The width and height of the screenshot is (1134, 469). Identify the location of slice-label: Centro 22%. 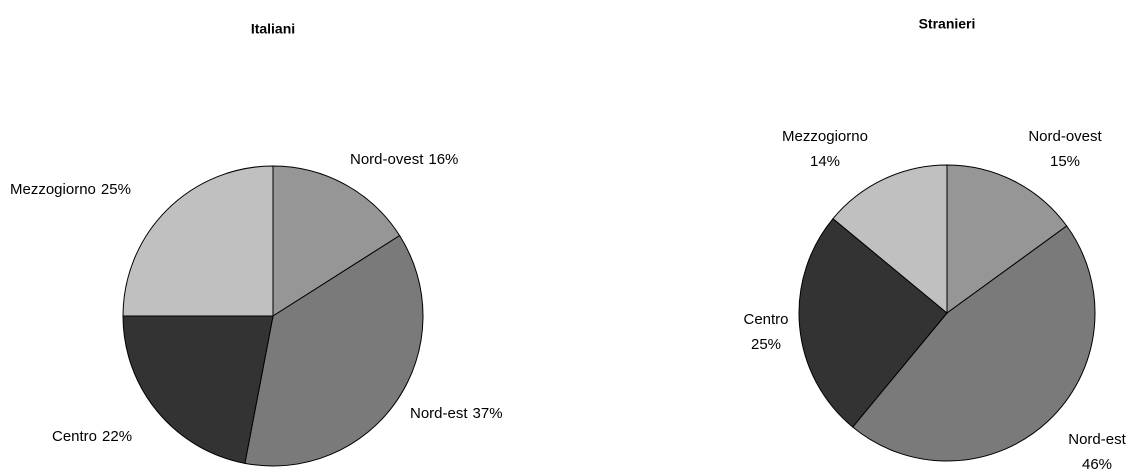
(92, 436).